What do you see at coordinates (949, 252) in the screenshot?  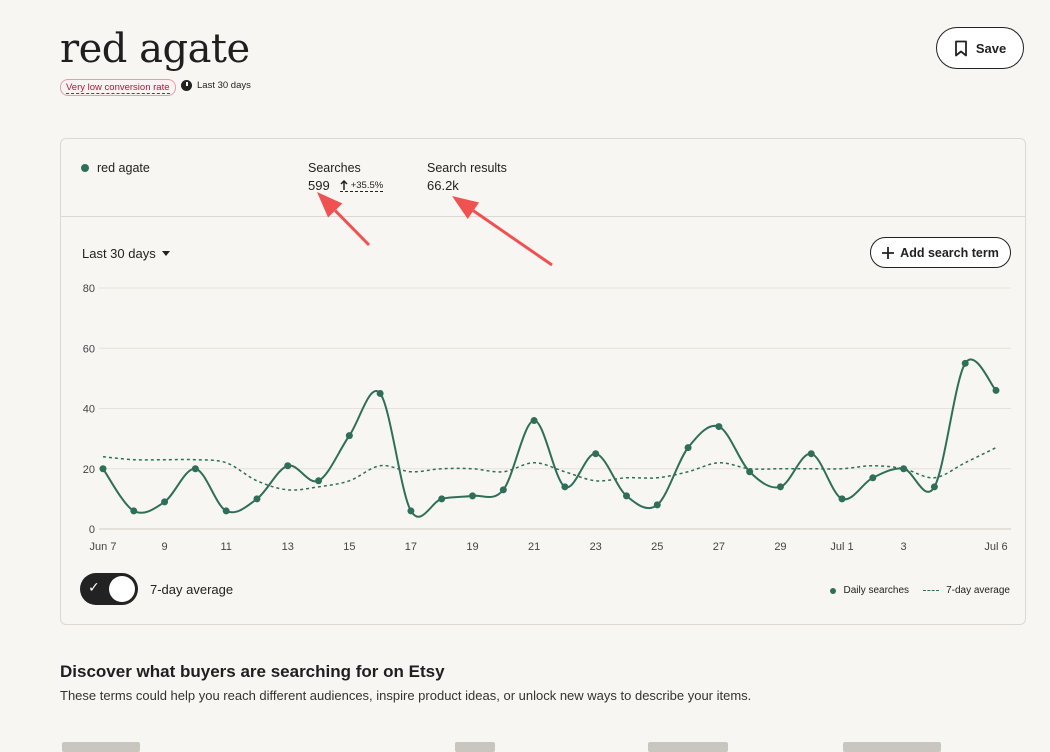 I see `add-label: Add search term` at bounding box center [949, 252].